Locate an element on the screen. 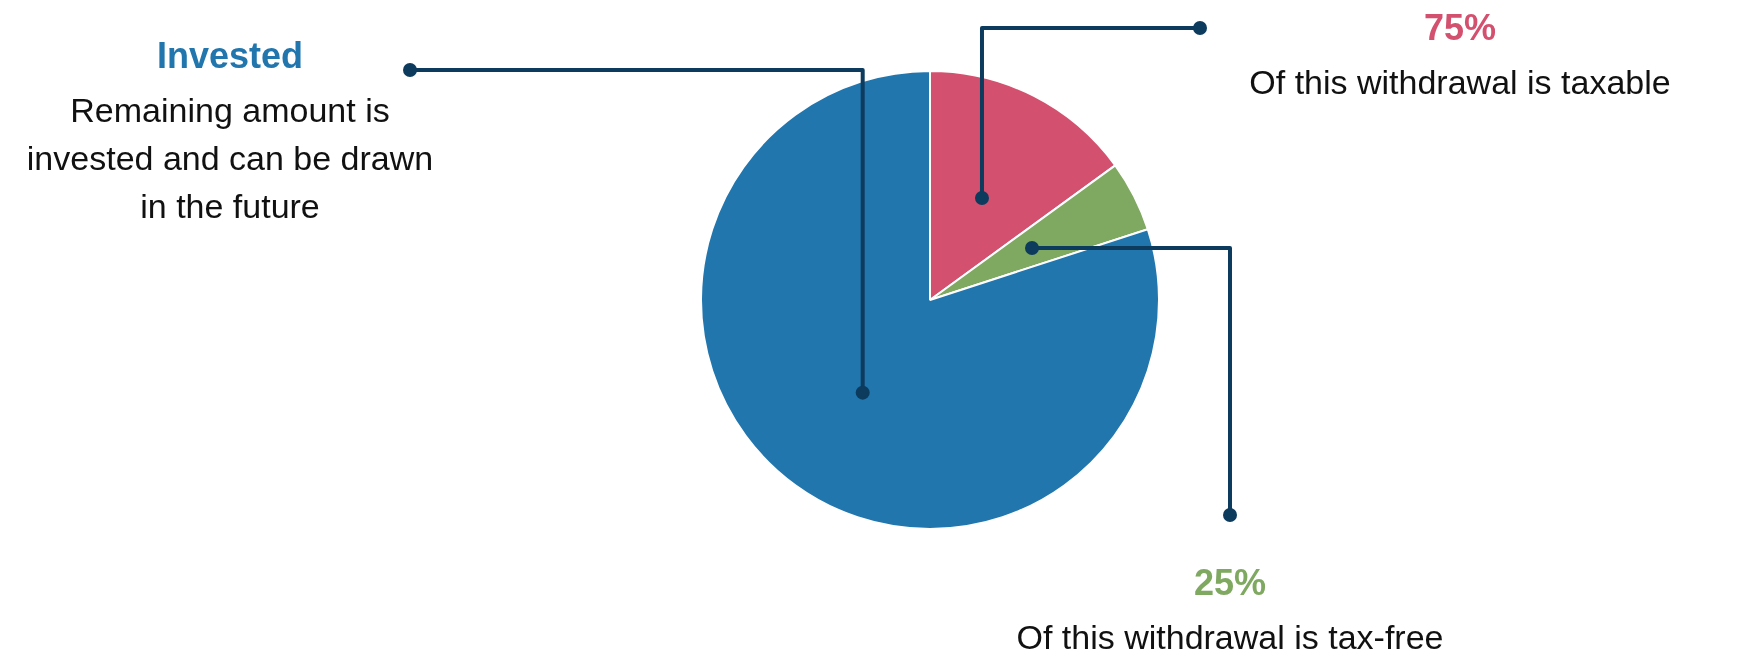 The width and height of the screenshot is (1741, 669). text: Of this withdrawal is tax-free is located at coordinates (1230, 637).